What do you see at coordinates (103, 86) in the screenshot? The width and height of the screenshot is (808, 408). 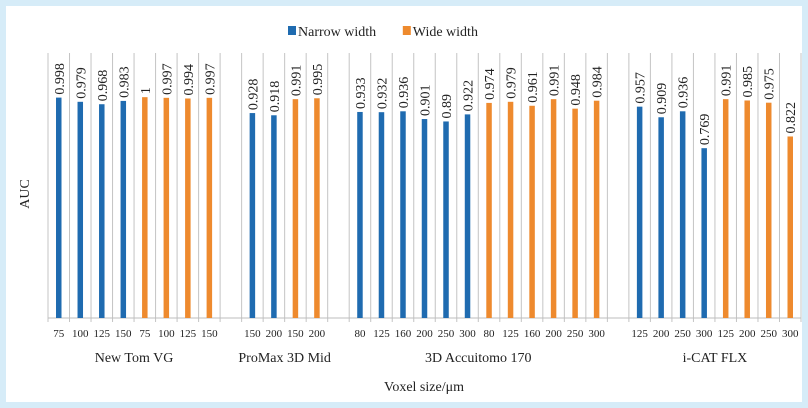 I see `data-label: 0.968` at bounding box center [103, 86].